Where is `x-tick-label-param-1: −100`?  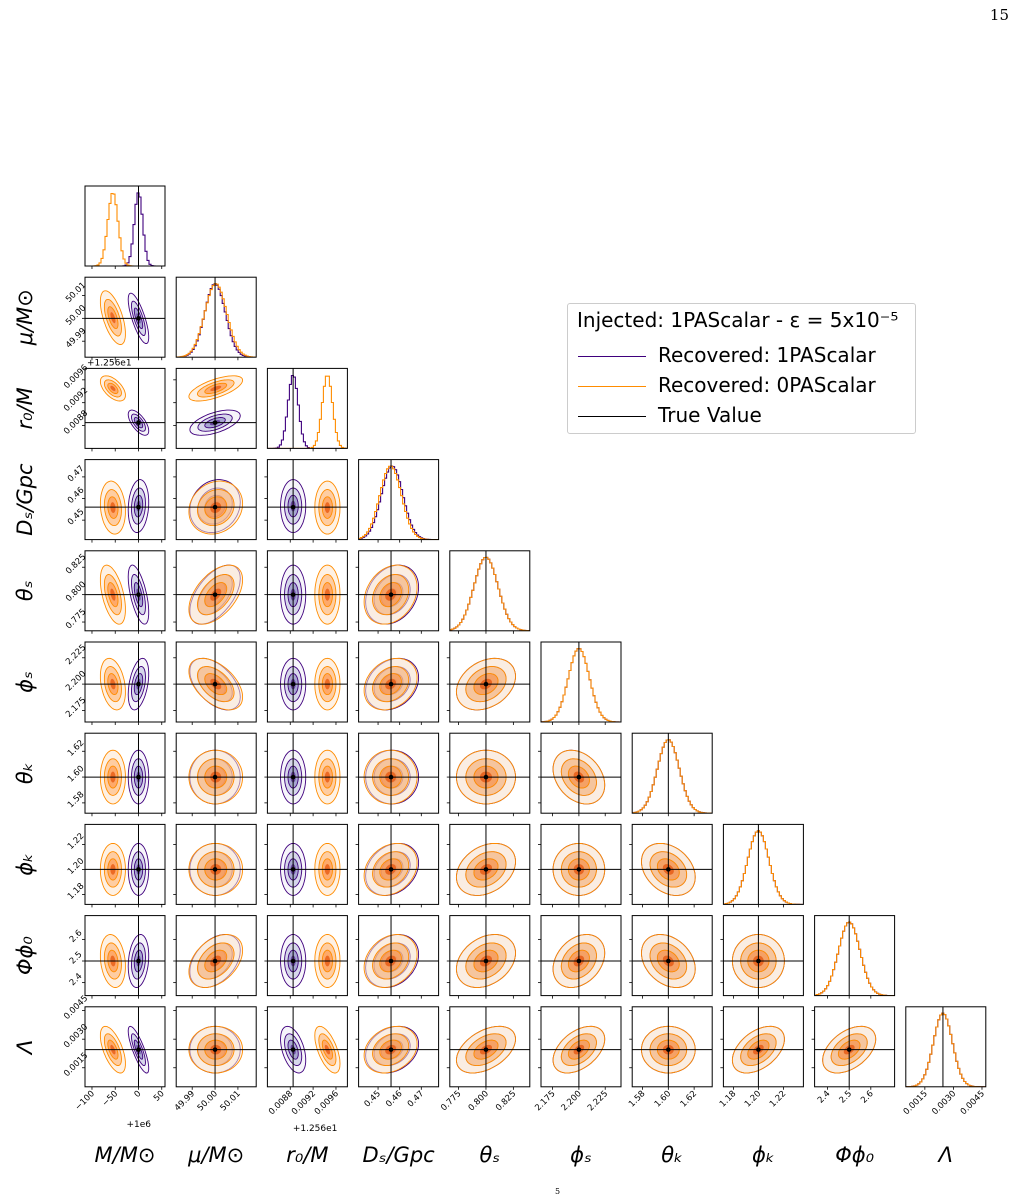 x-tick-label-param-1: −100 is located at coordinates (85, 1101).